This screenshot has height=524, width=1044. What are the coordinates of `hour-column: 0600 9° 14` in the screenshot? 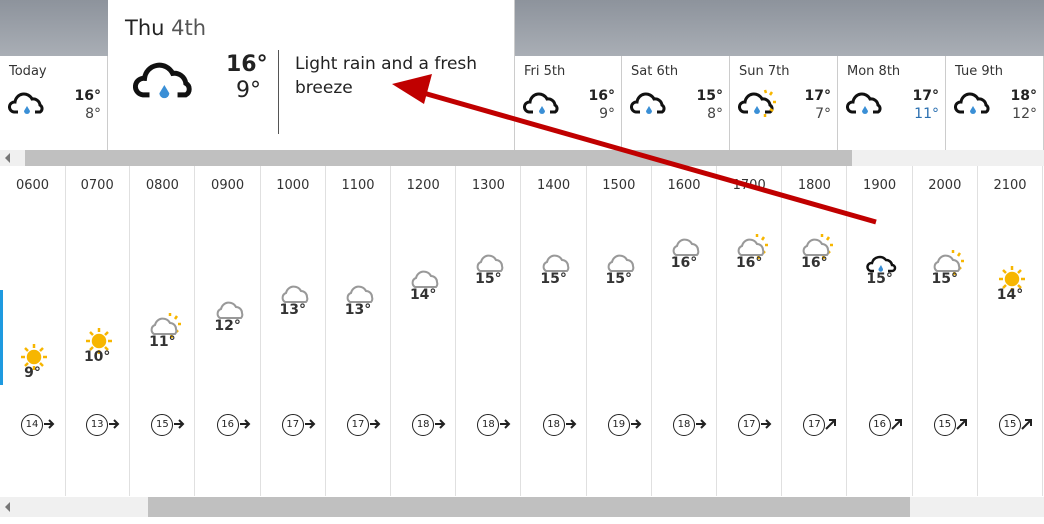 It's located at (33, 331).